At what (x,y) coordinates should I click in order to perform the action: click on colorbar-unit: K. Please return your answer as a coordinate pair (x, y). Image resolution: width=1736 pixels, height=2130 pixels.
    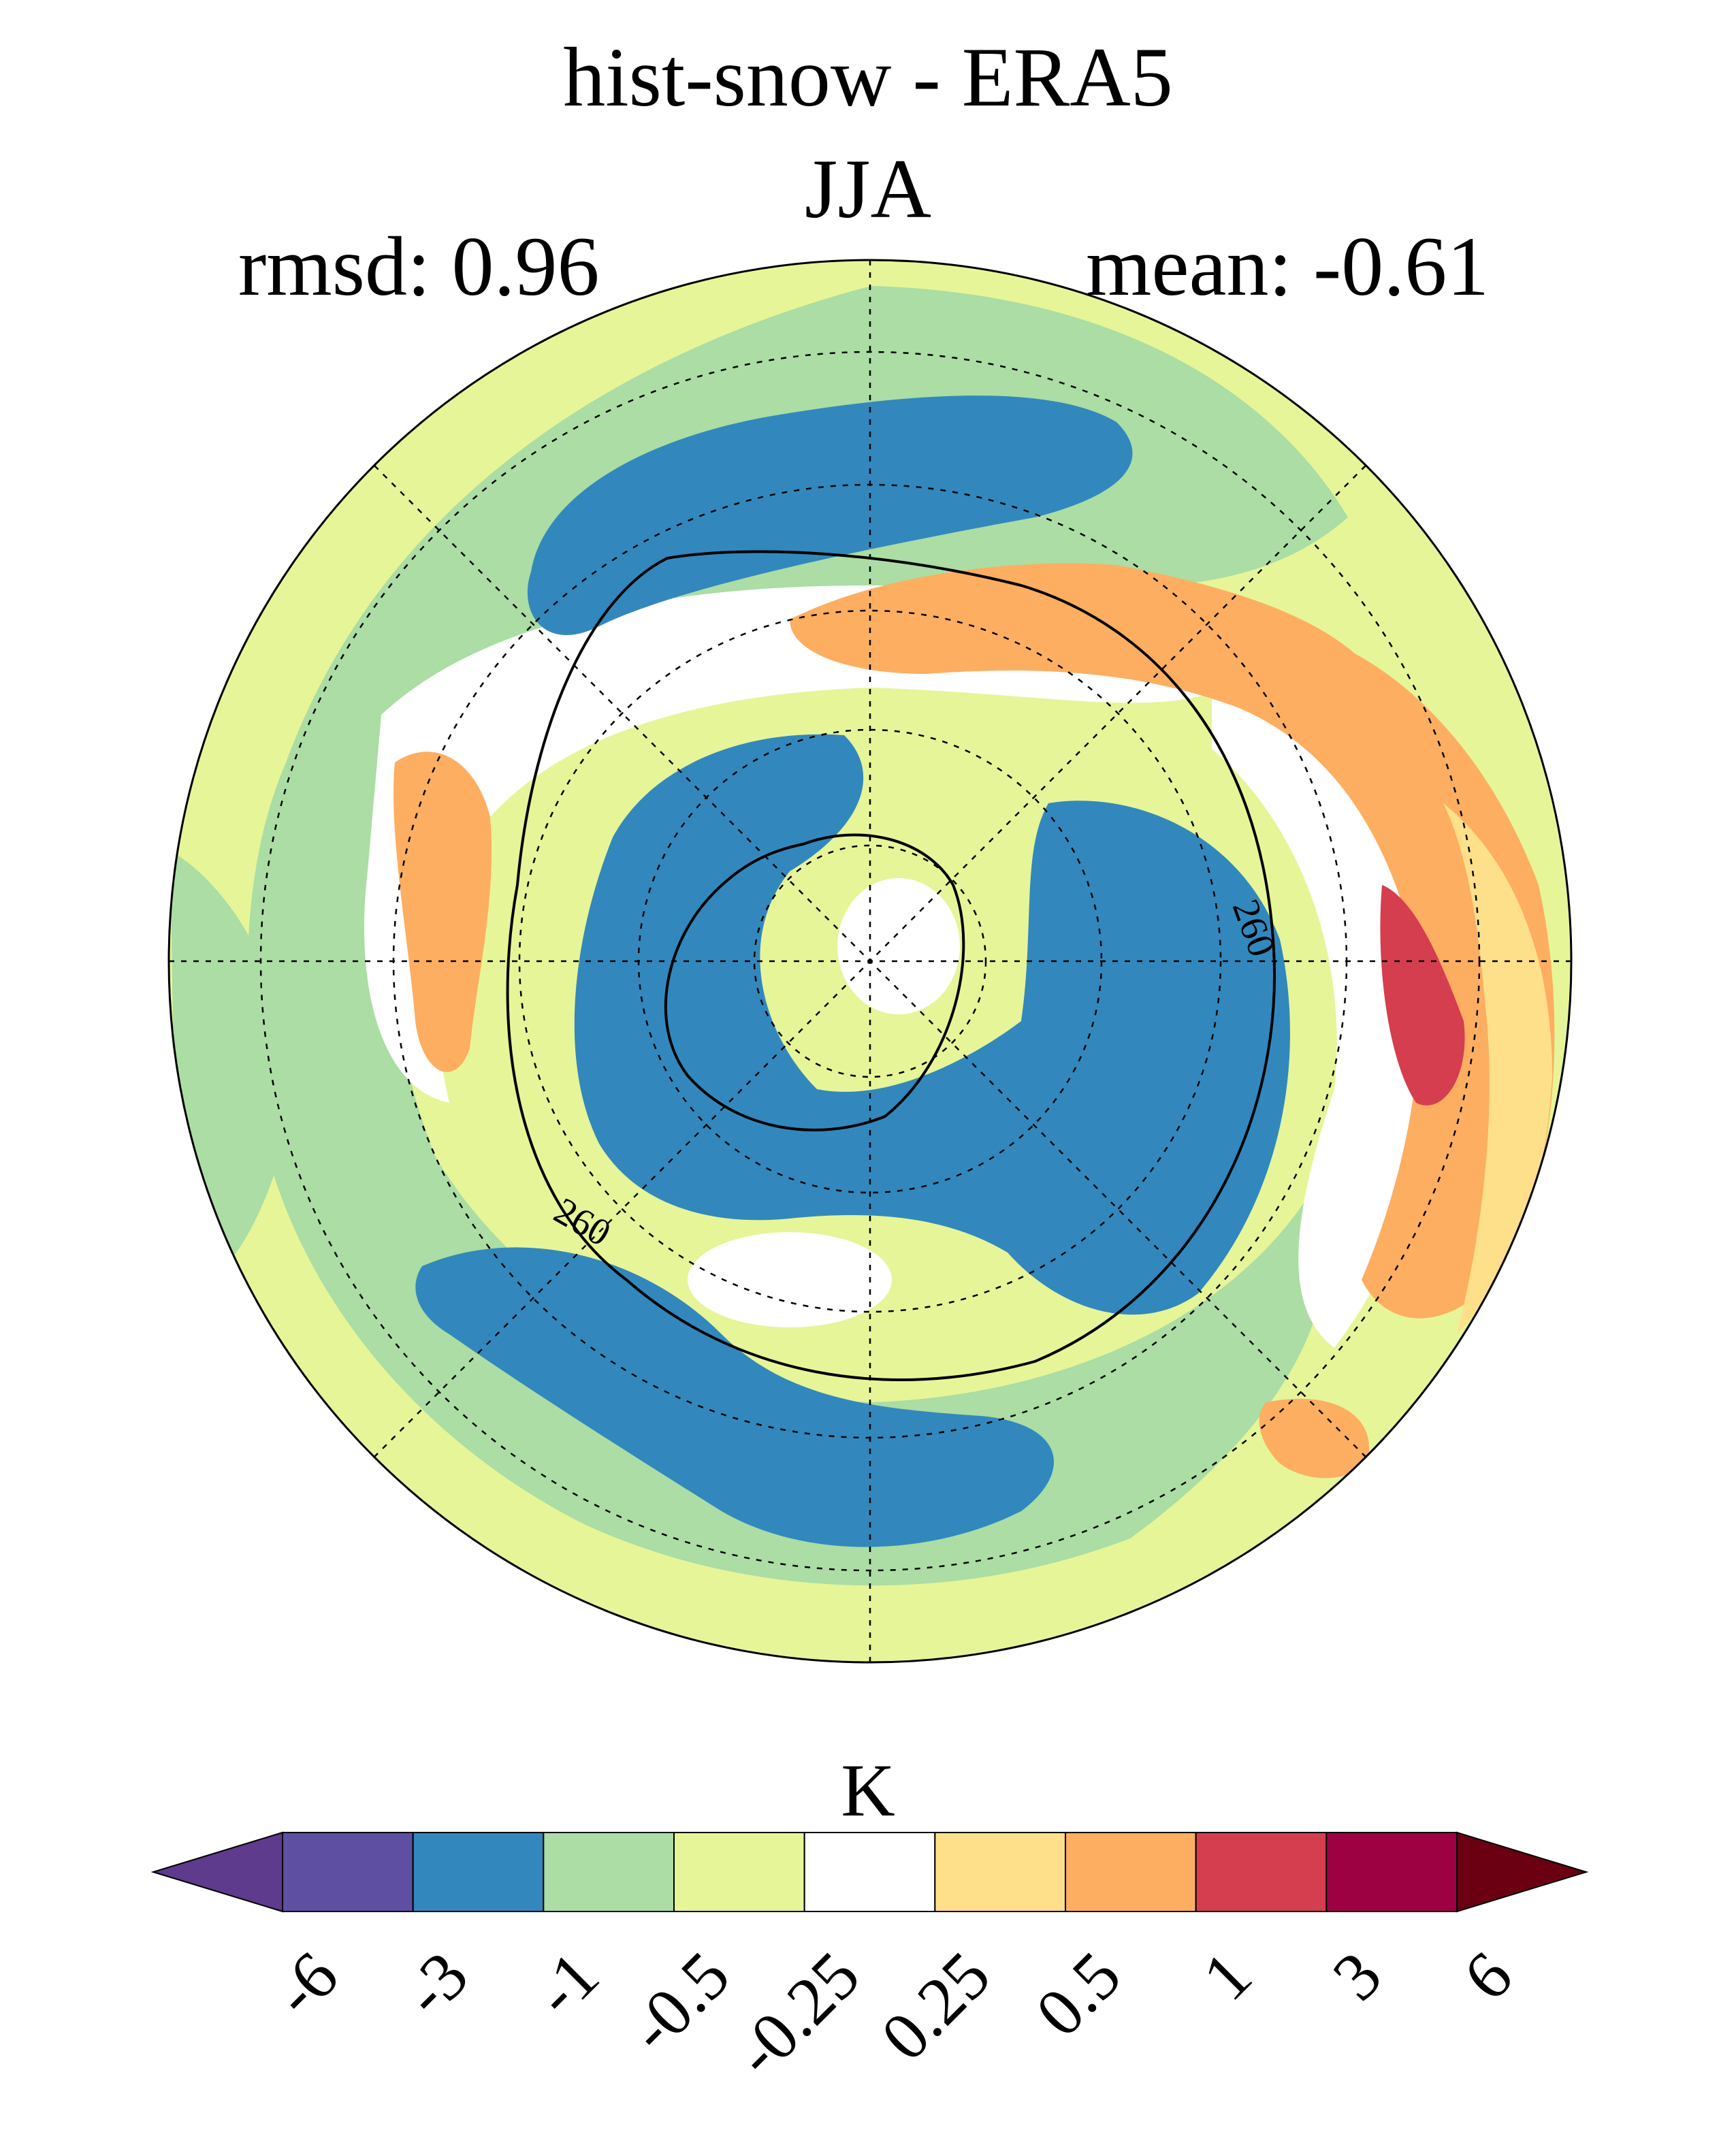
    Looking at the image, I should click on (868, 1790).